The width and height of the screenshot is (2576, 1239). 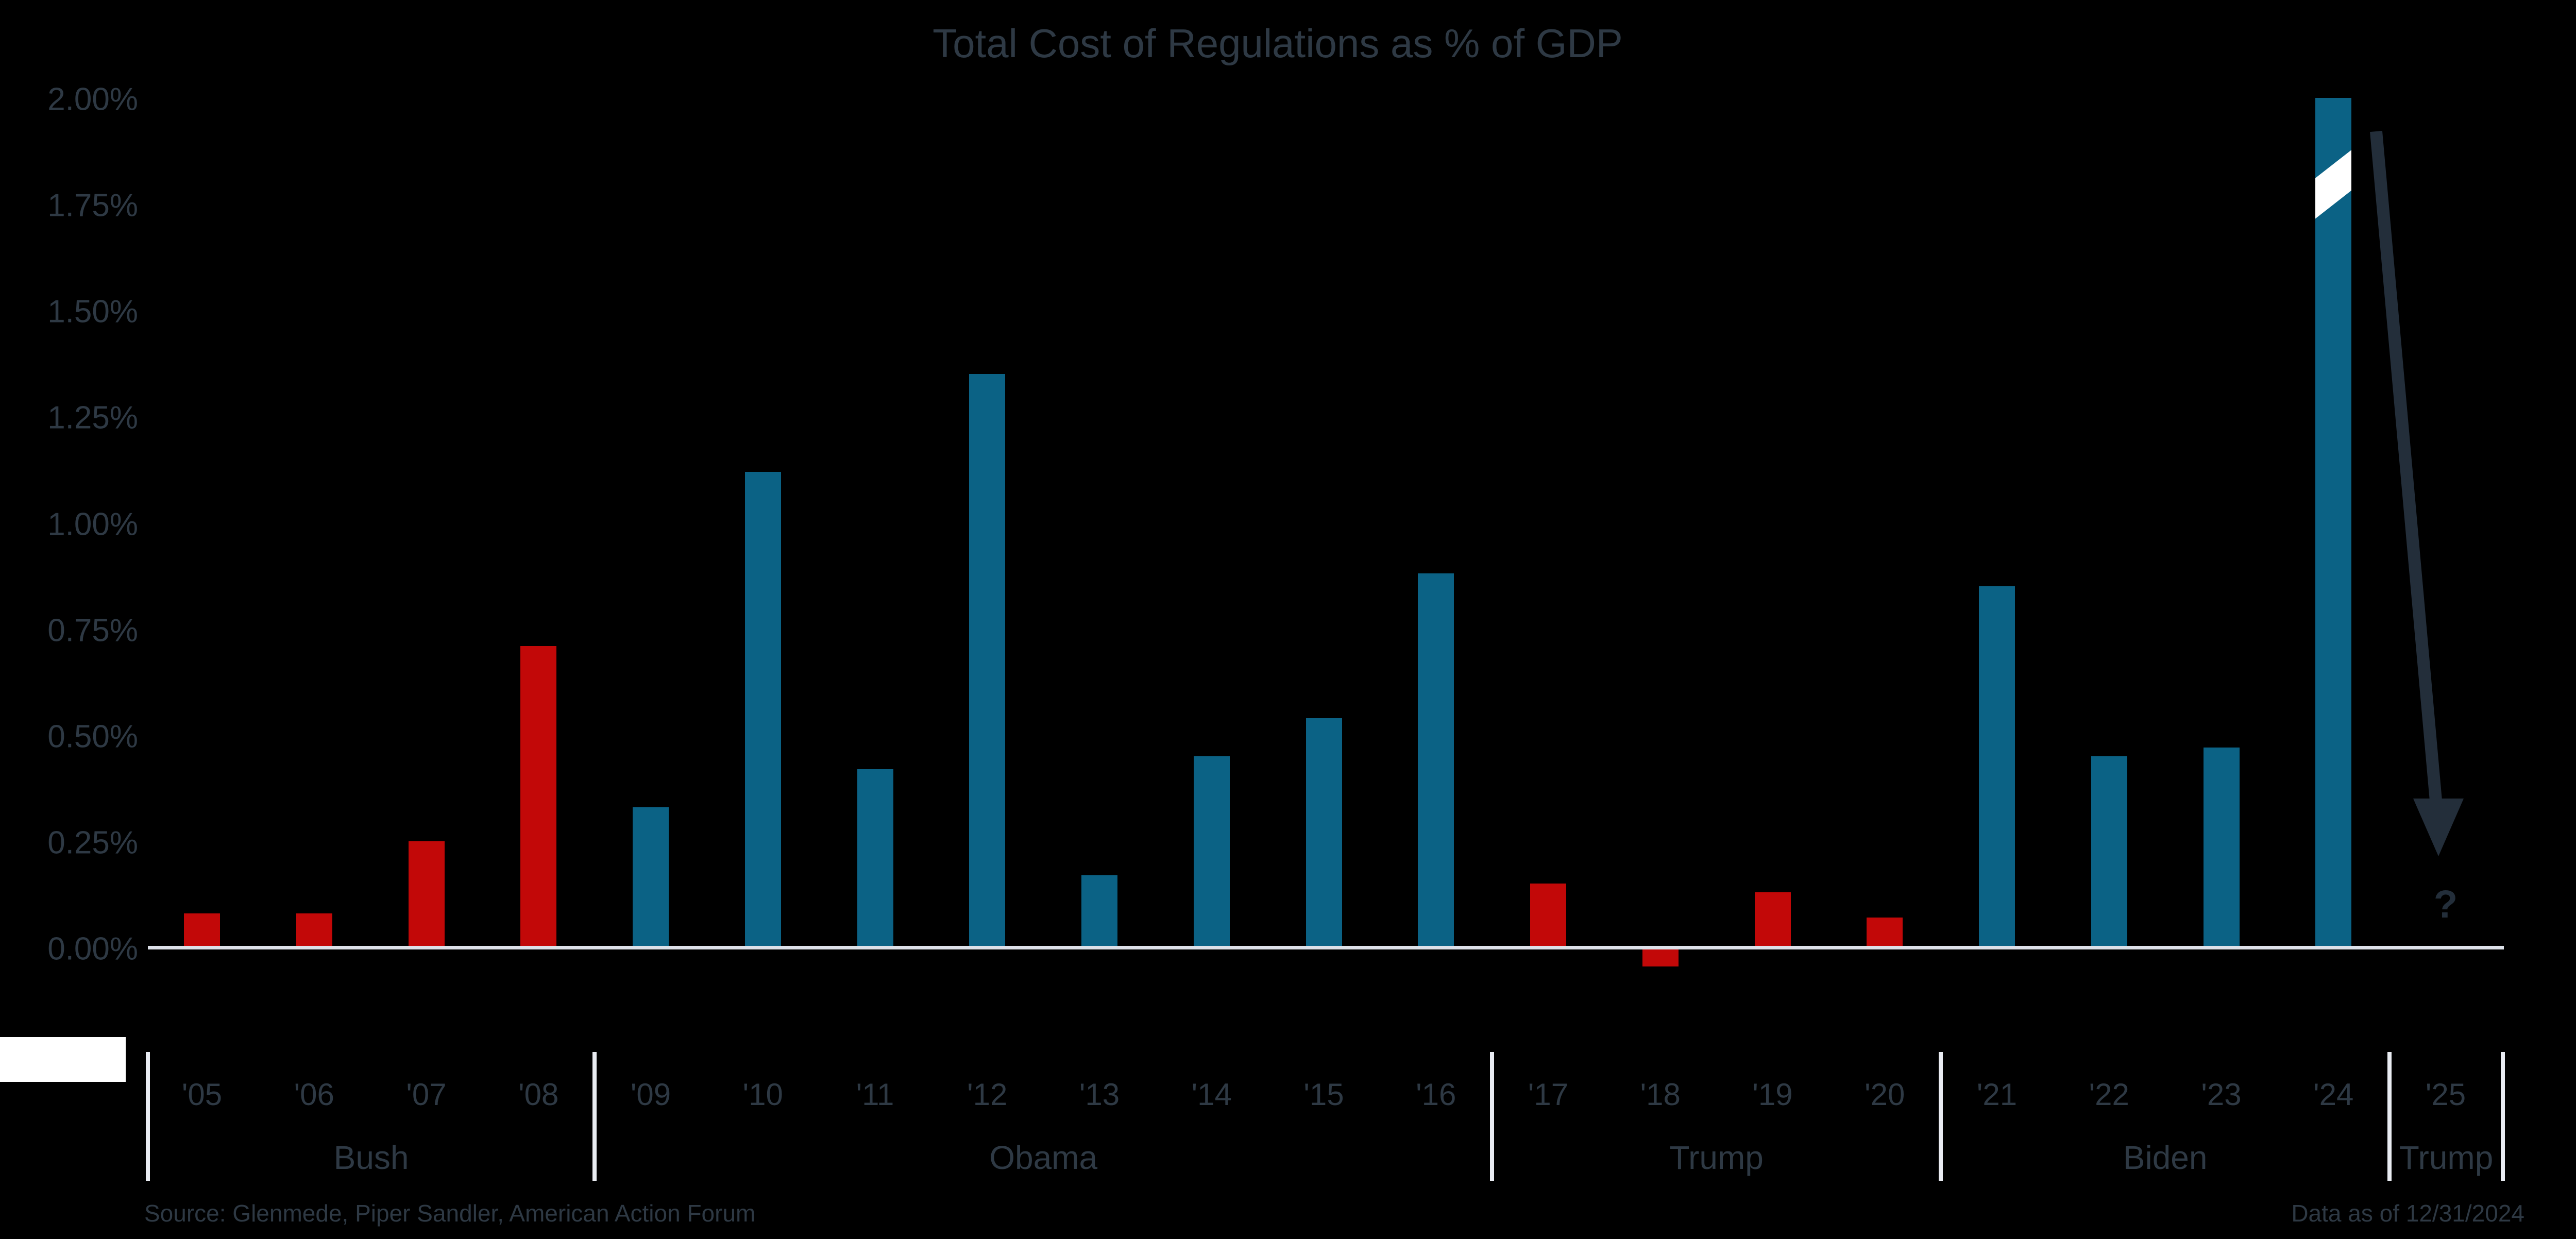 I want to click on year-label-14: '14, so click(x=1211, y=1094).